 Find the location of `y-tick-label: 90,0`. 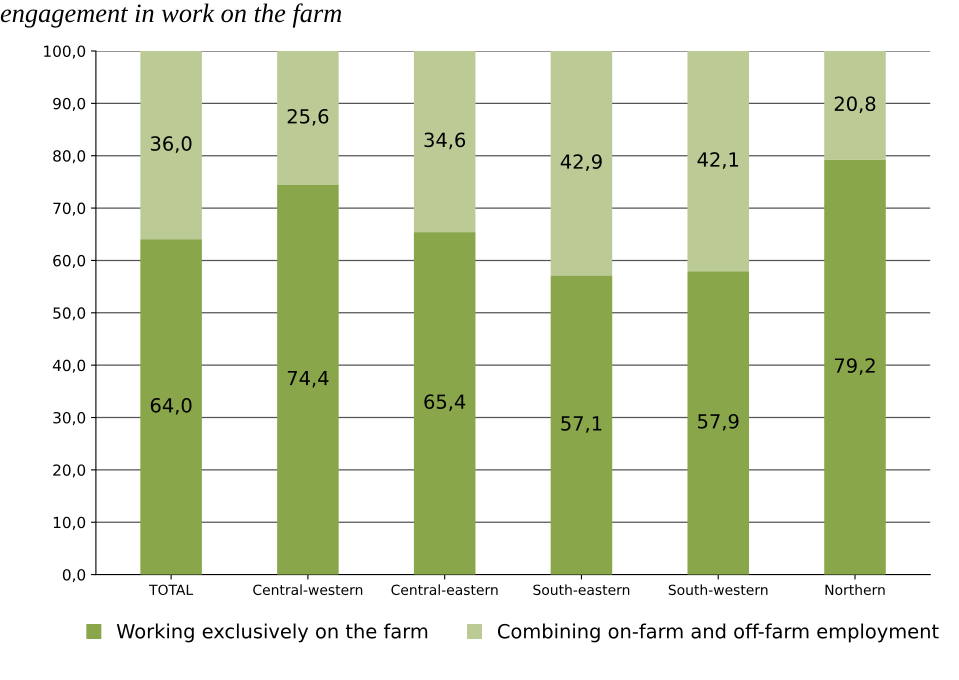

y-tick-label: 90,0 is located at coordinates (69, 104).